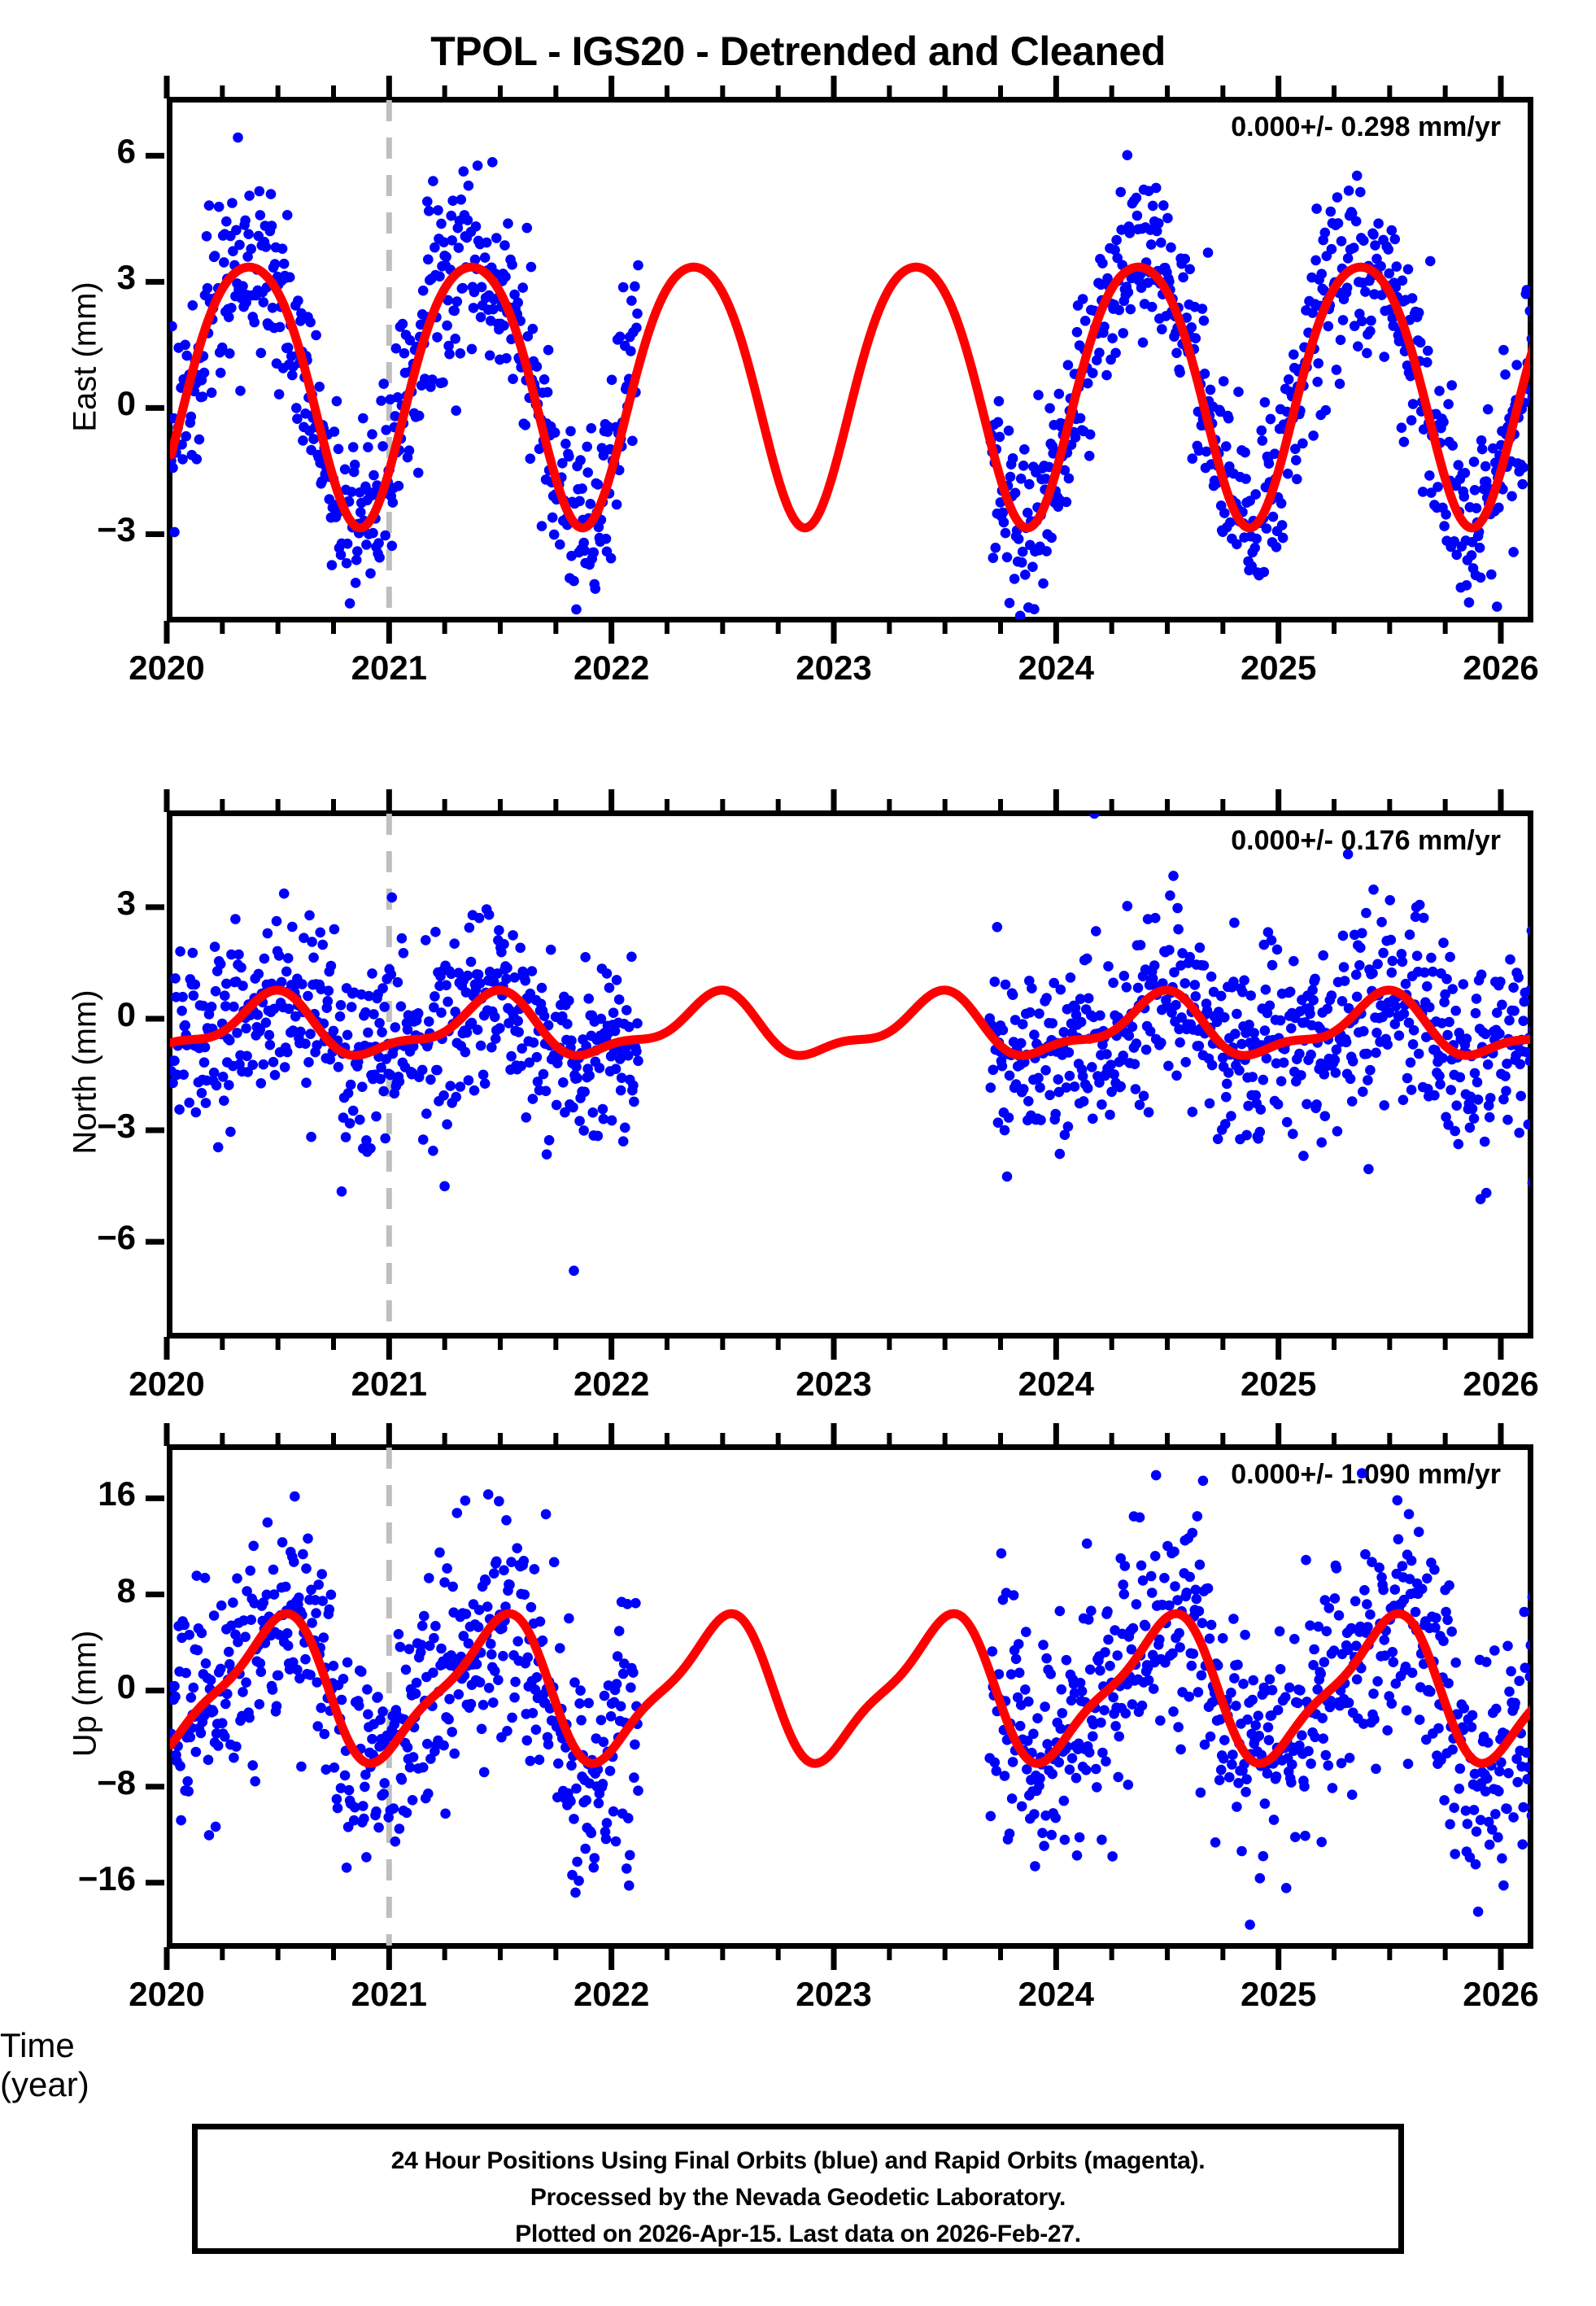  What do you see at coordinates (1278, 668) in the screenshot?
I see `x-tick-label-p1-2025: 2025` at bounding box center [1278, 668].